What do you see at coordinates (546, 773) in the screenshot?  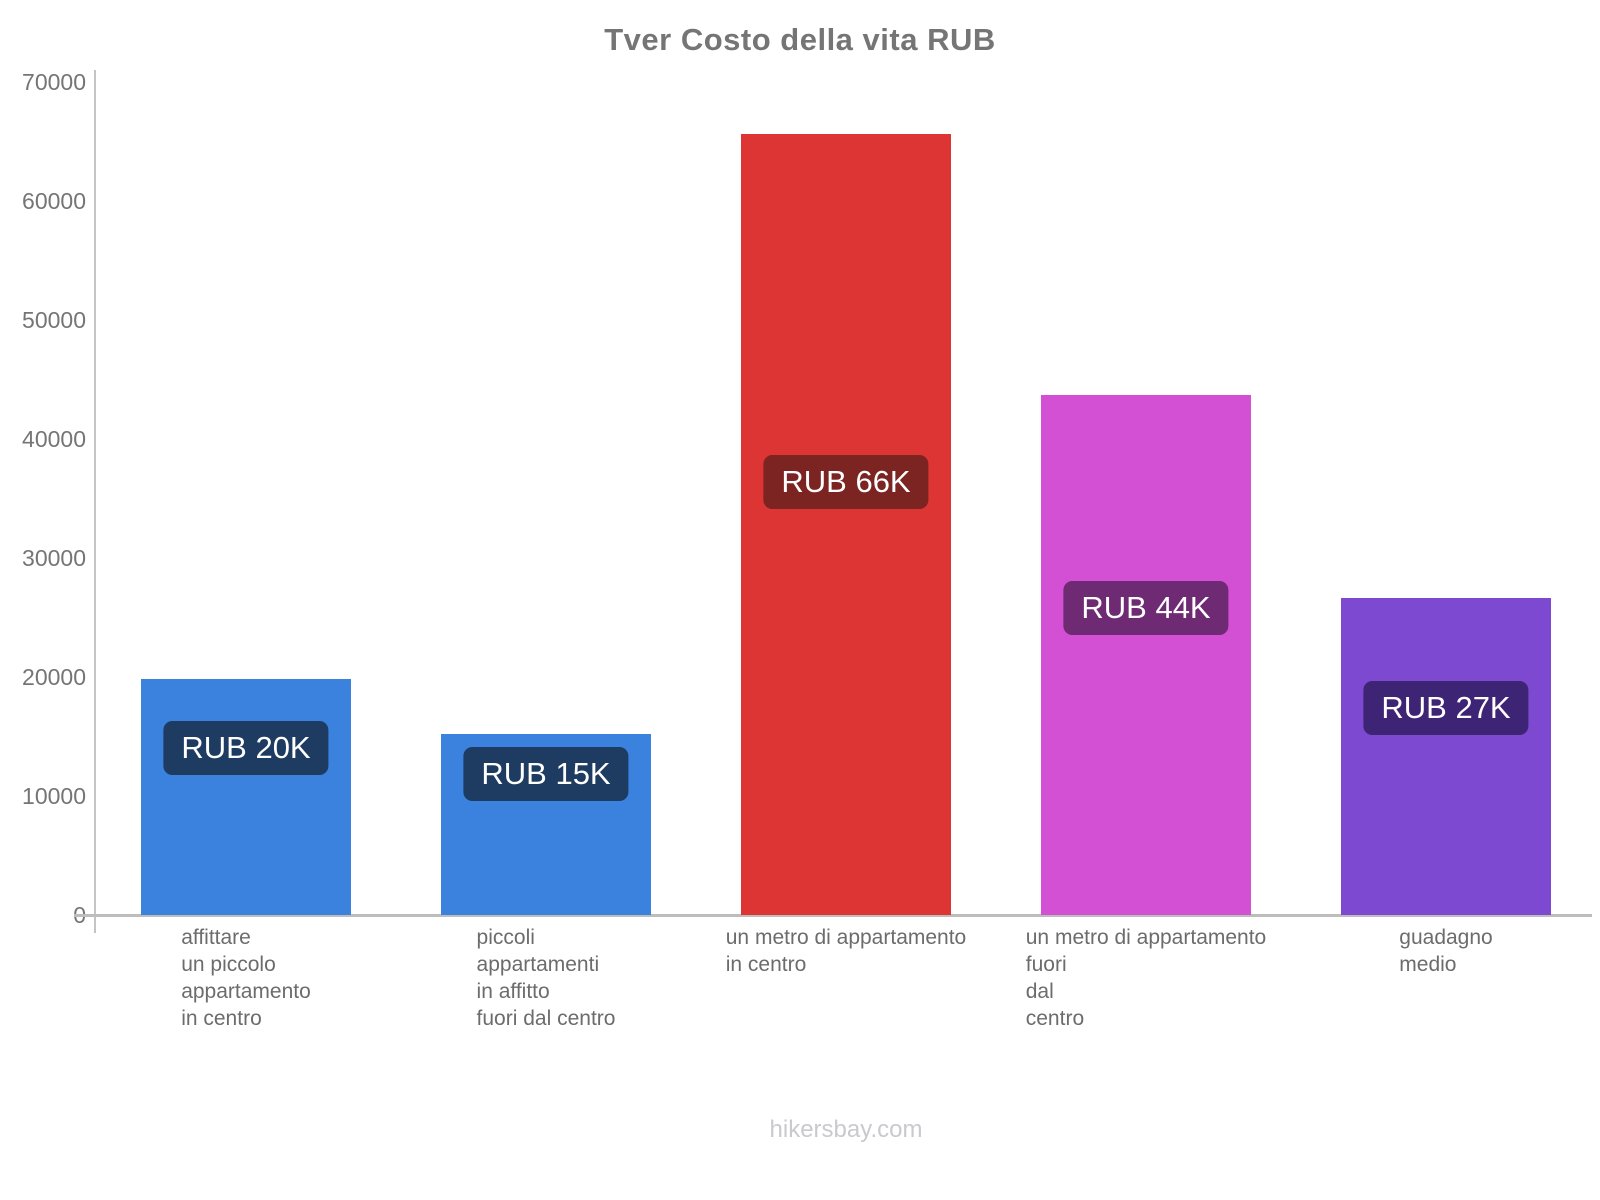 I see `bar-value-badge: RUB 15K` at bounding box center [546, 773].